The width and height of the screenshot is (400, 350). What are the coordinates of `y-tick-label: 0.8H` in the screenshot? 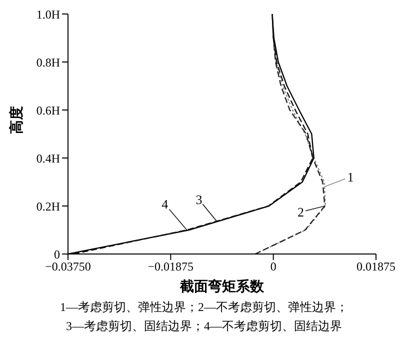 It's located at (48, 62).